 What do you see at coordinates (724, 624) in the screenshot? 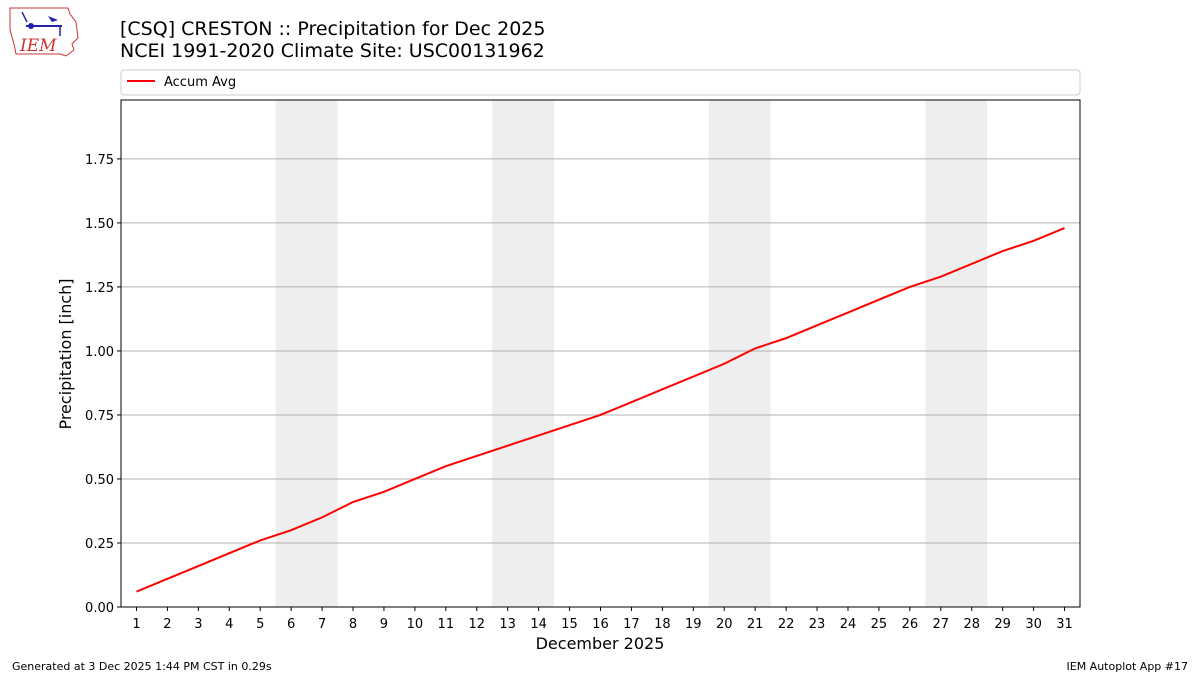
I see `x-tick-label: 20` at bounding box center [724, 624].